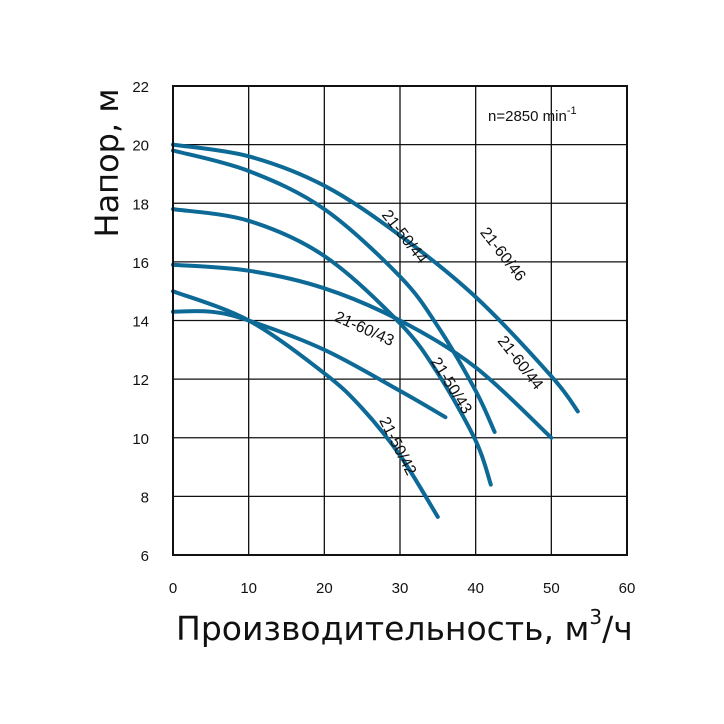 Image resolution: width=724 pixels, height=724 pixels. Describe the element at coordinates (248, 588) in the screenshot. I see `x-tick-label: 10` at that location.